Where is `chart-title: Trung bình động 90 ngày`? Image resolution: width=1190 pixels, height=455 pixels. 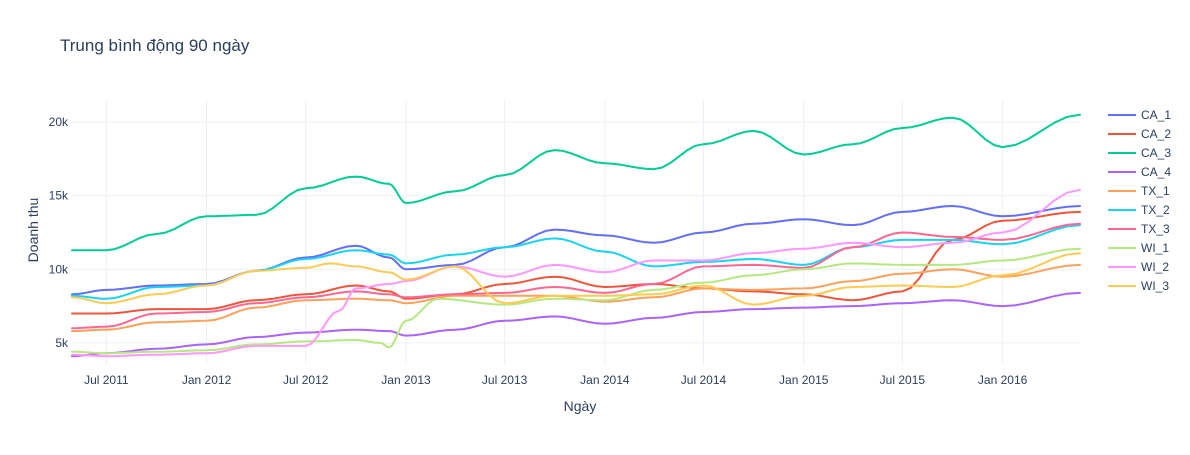 chart-title: Trung bình động 90 ngày is located at coordinates (155, 45).